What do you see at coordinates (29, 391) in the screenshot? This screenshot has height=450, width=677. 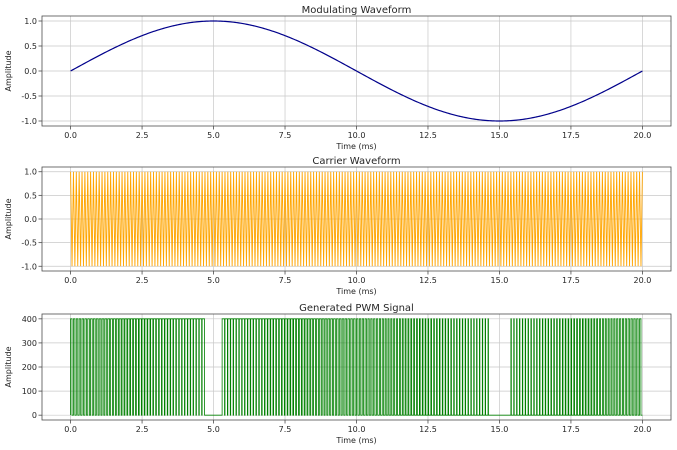 I see `y-tick-label: 100` at bounding box center [29, 391].